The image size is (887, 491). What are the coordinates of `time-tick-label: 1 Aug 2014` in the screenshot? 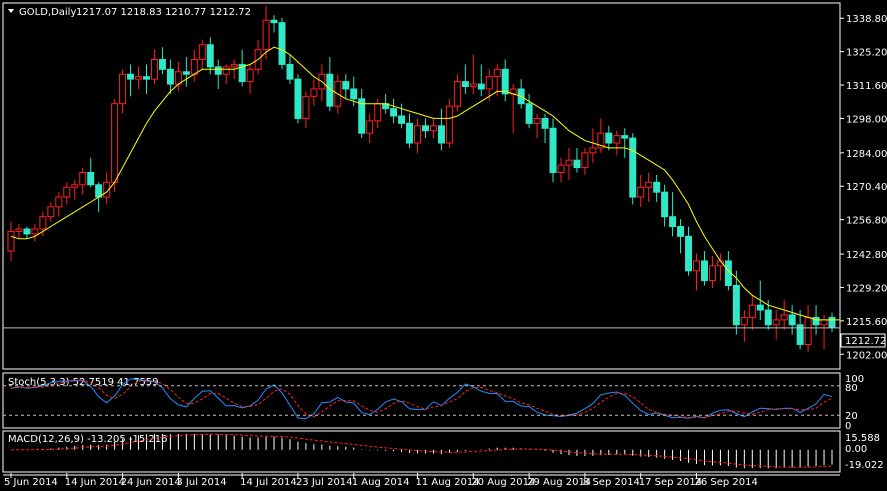 It's located at (381, 482).